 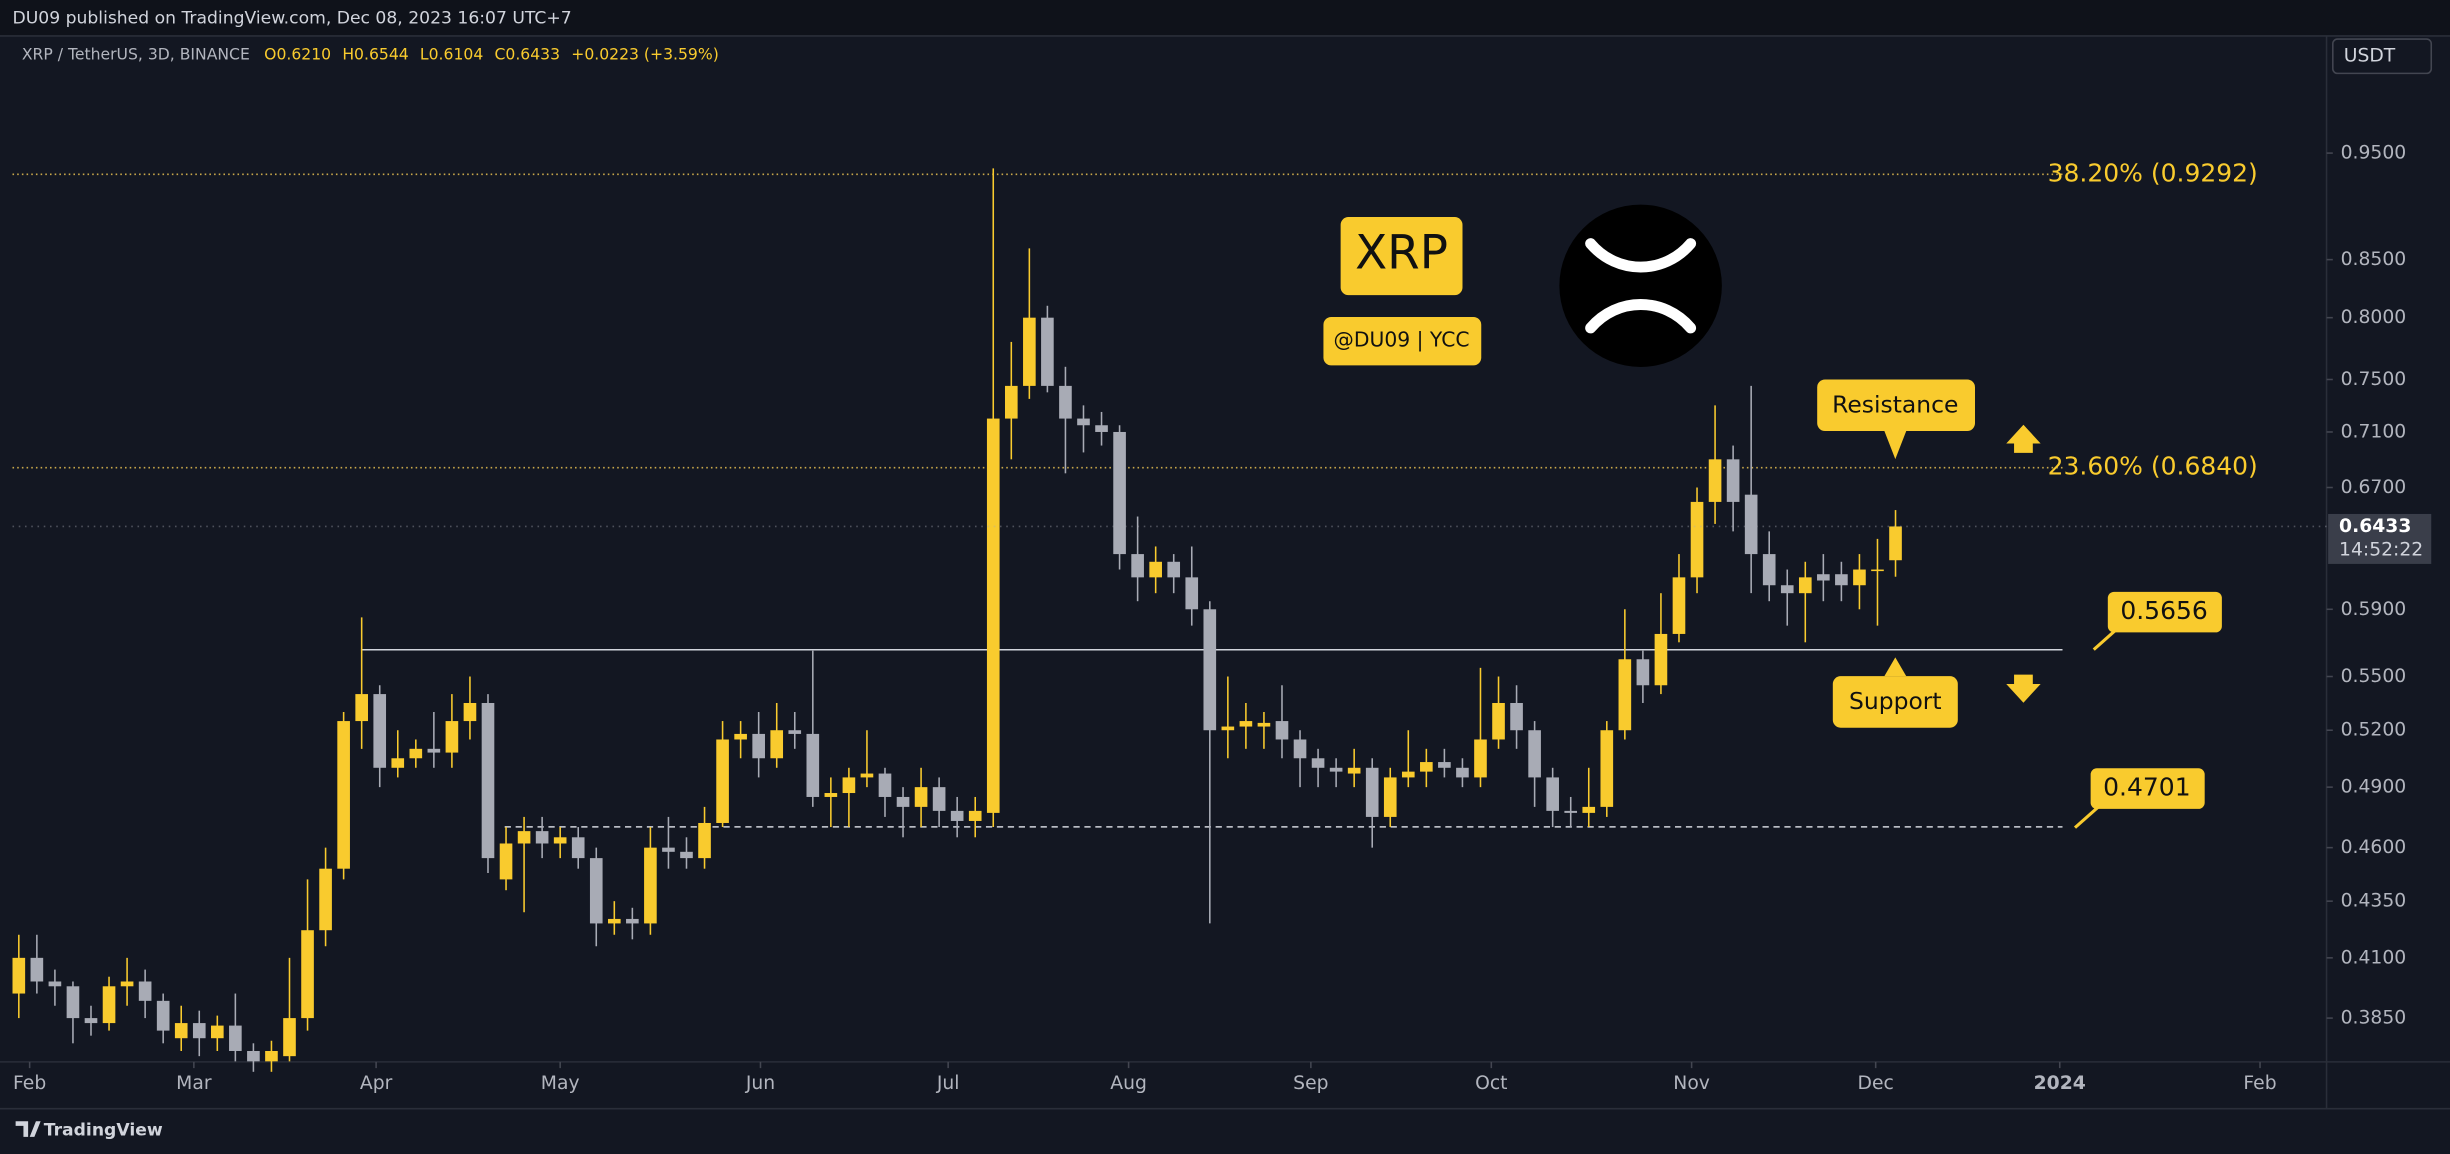 I want to click on currency-box, so click(x=2382, y=56).